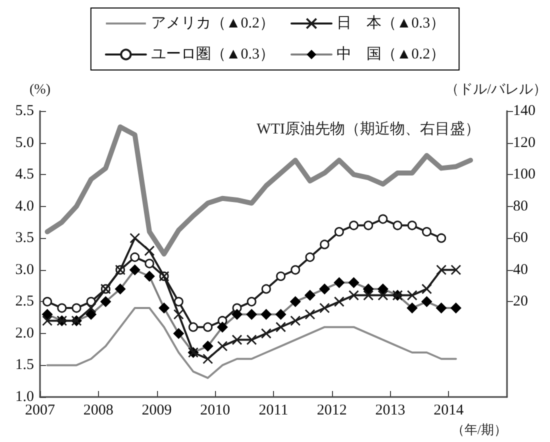  What do you see at coordinates (24, 333) in the screenshot?
I see `y-tick-label: 2.0` at bounding box center [24, 333].